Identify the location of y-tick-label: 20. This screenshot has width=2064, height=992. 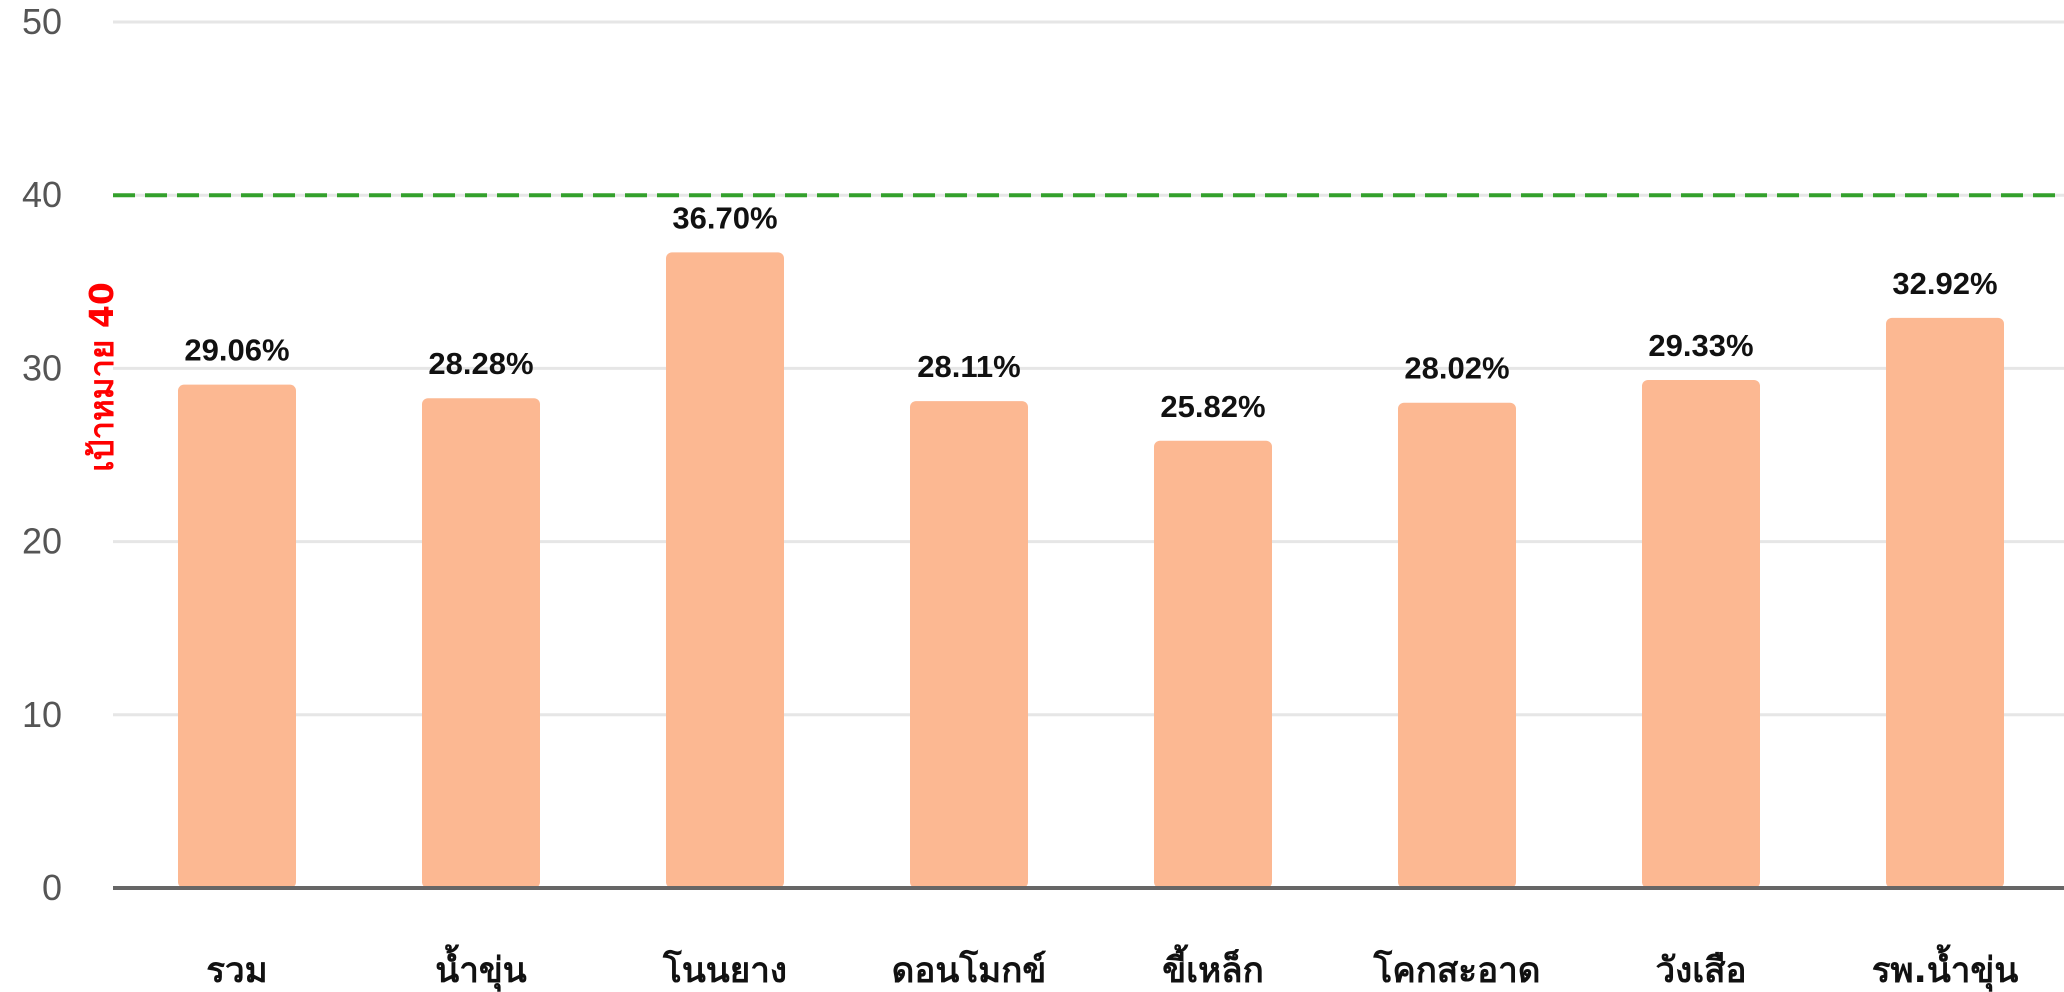
(42, 541).